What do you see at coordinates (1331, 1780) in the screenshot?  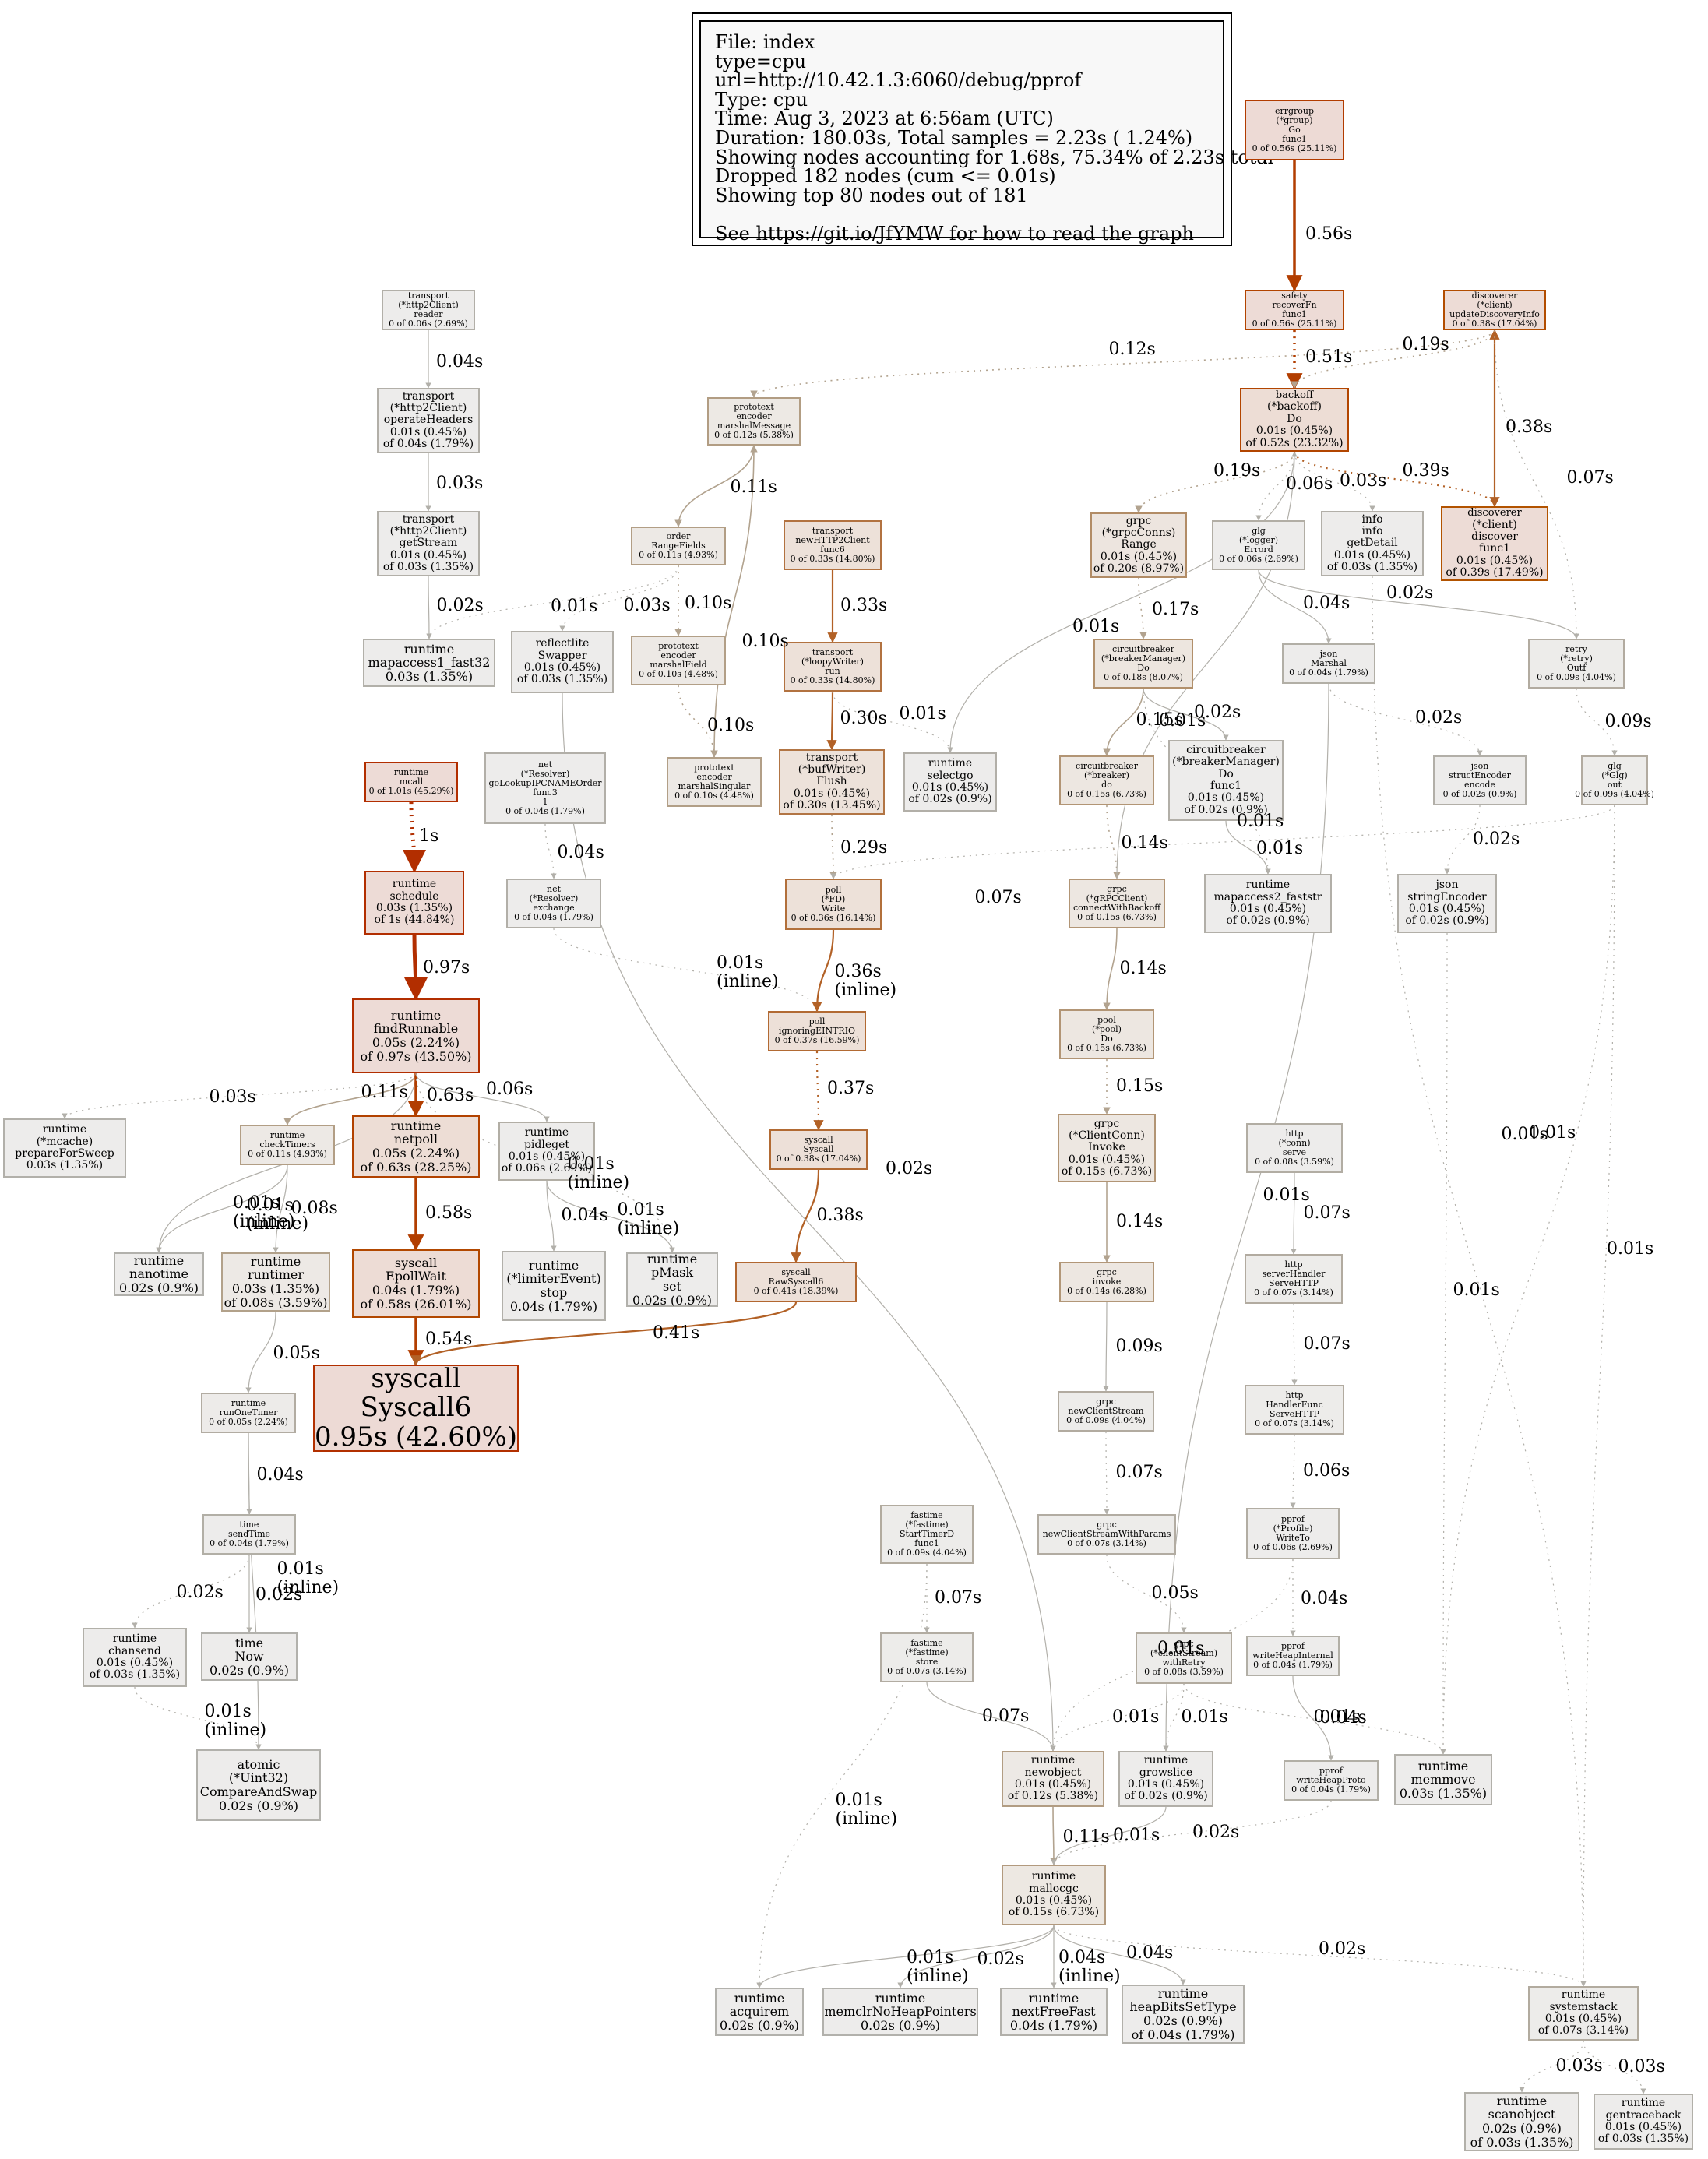 I see `node-writeheapproto: pprof writeHeapProto 0 of 0.04s (1.79%)` at bounding box center [1331, 1780].